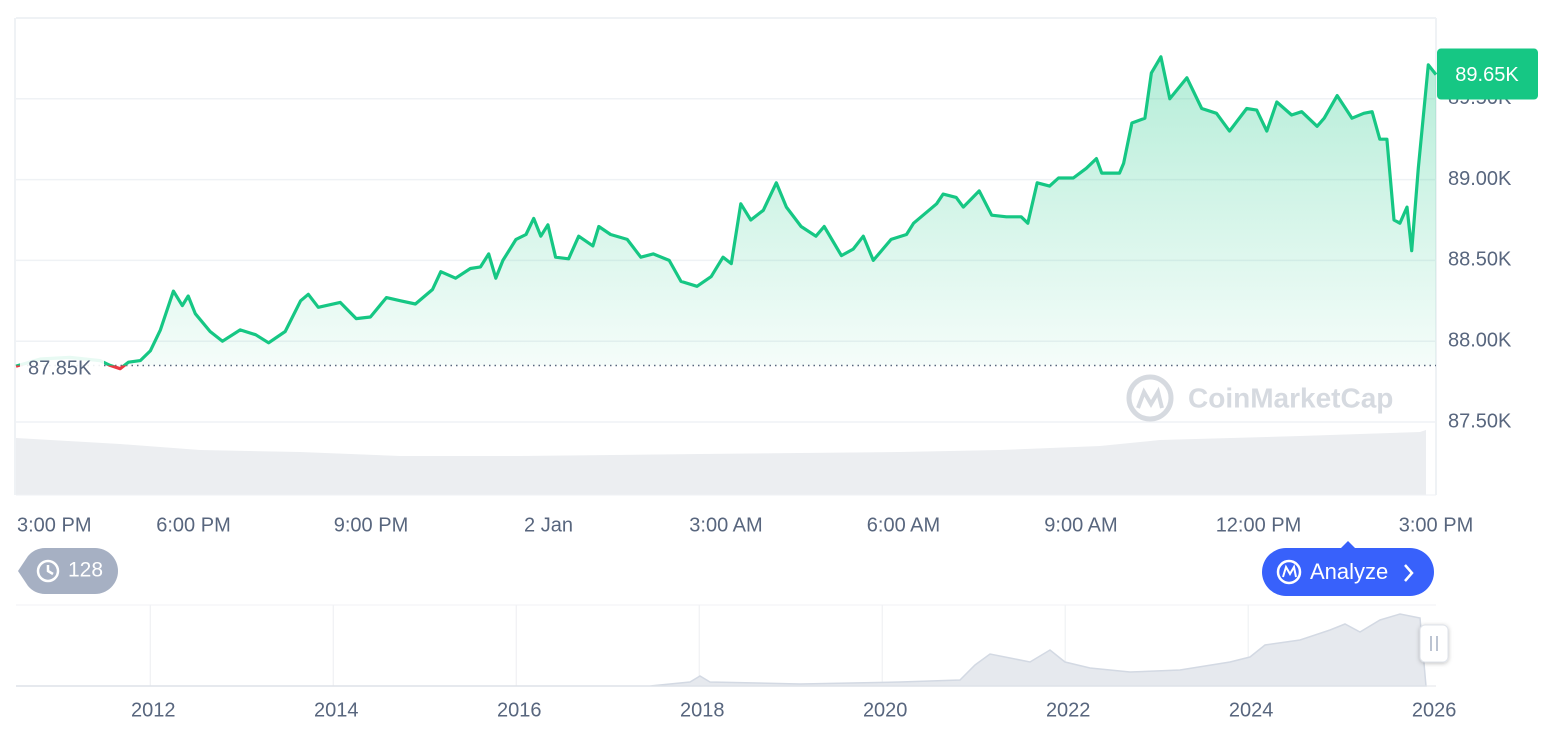 Image resolution: width=1566 pixels, height=732 pixels. I want to click on x-tick-label: 9:00 PM, so click(371, 525).